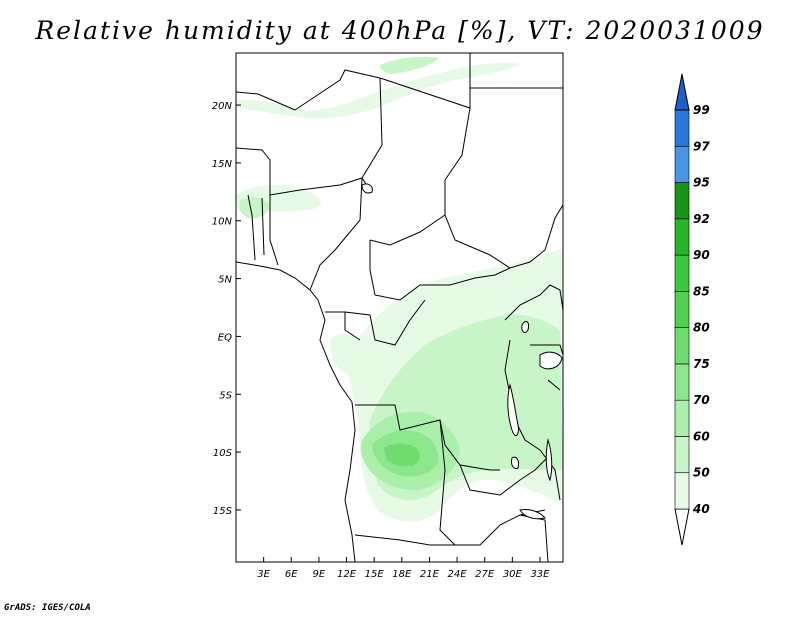 This screenshot has height=618, width=800. I want to click on border-east-lakes, so click(533, 302).